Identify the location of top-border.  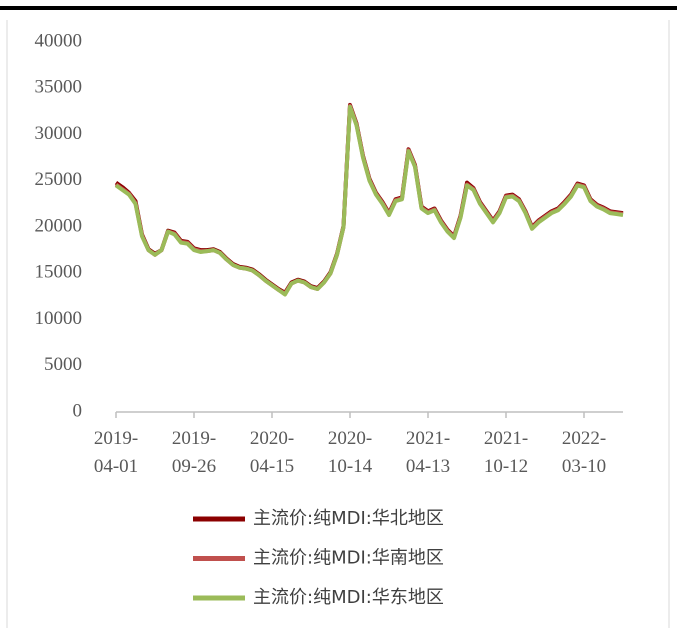
(338, 8).